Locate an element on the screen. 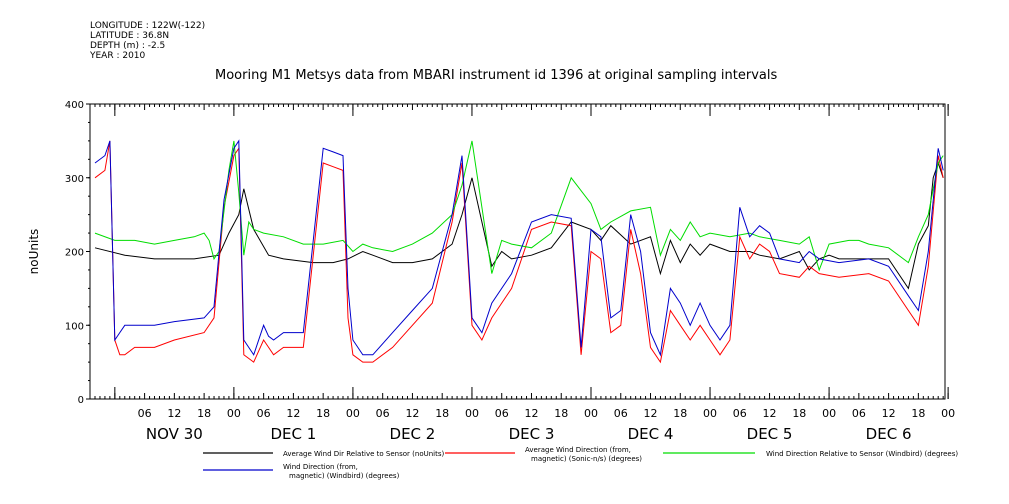 This screenshot has height=504, width=1009. legend-red-label: Average Wind Direction (from, is located at coordinates (578, 450).